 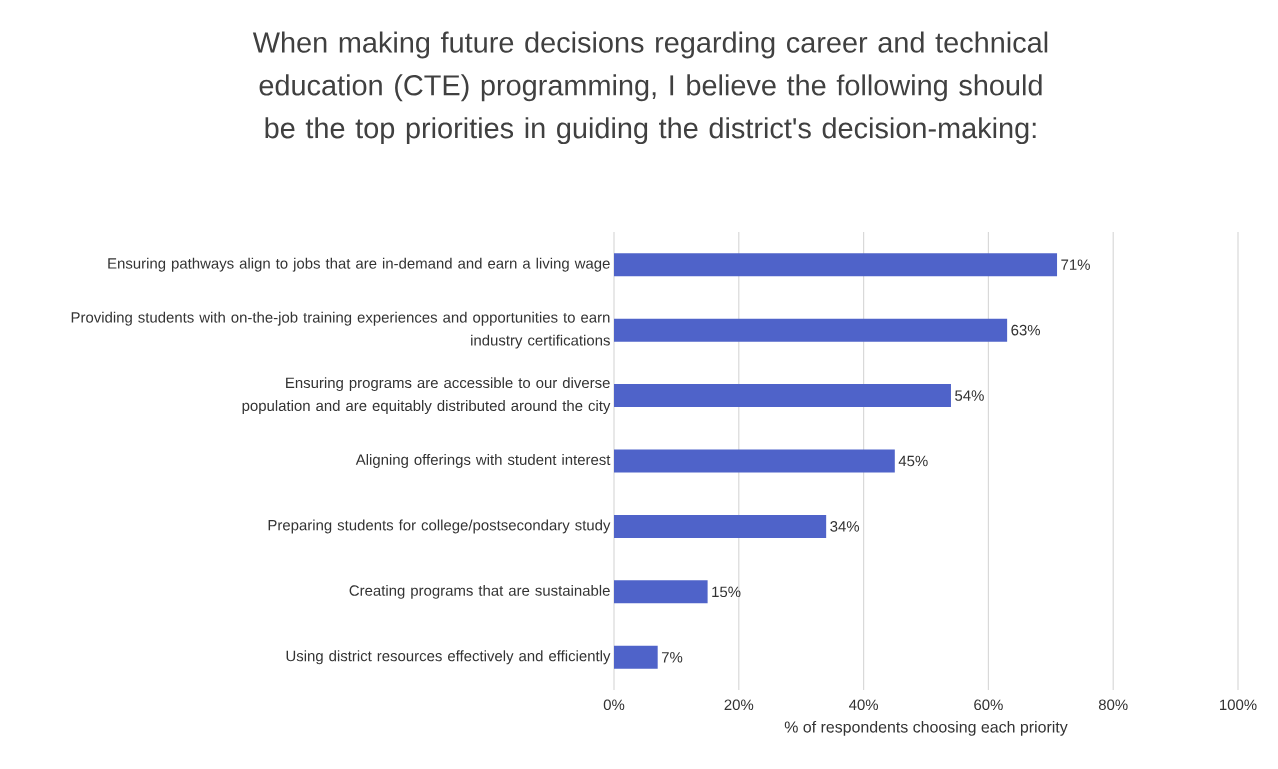 What do you see at coordinates (483, 461) in the screenshot?
I see `y-tick-label: Aligning offerings with student interest` at bounding box center [483, 461].